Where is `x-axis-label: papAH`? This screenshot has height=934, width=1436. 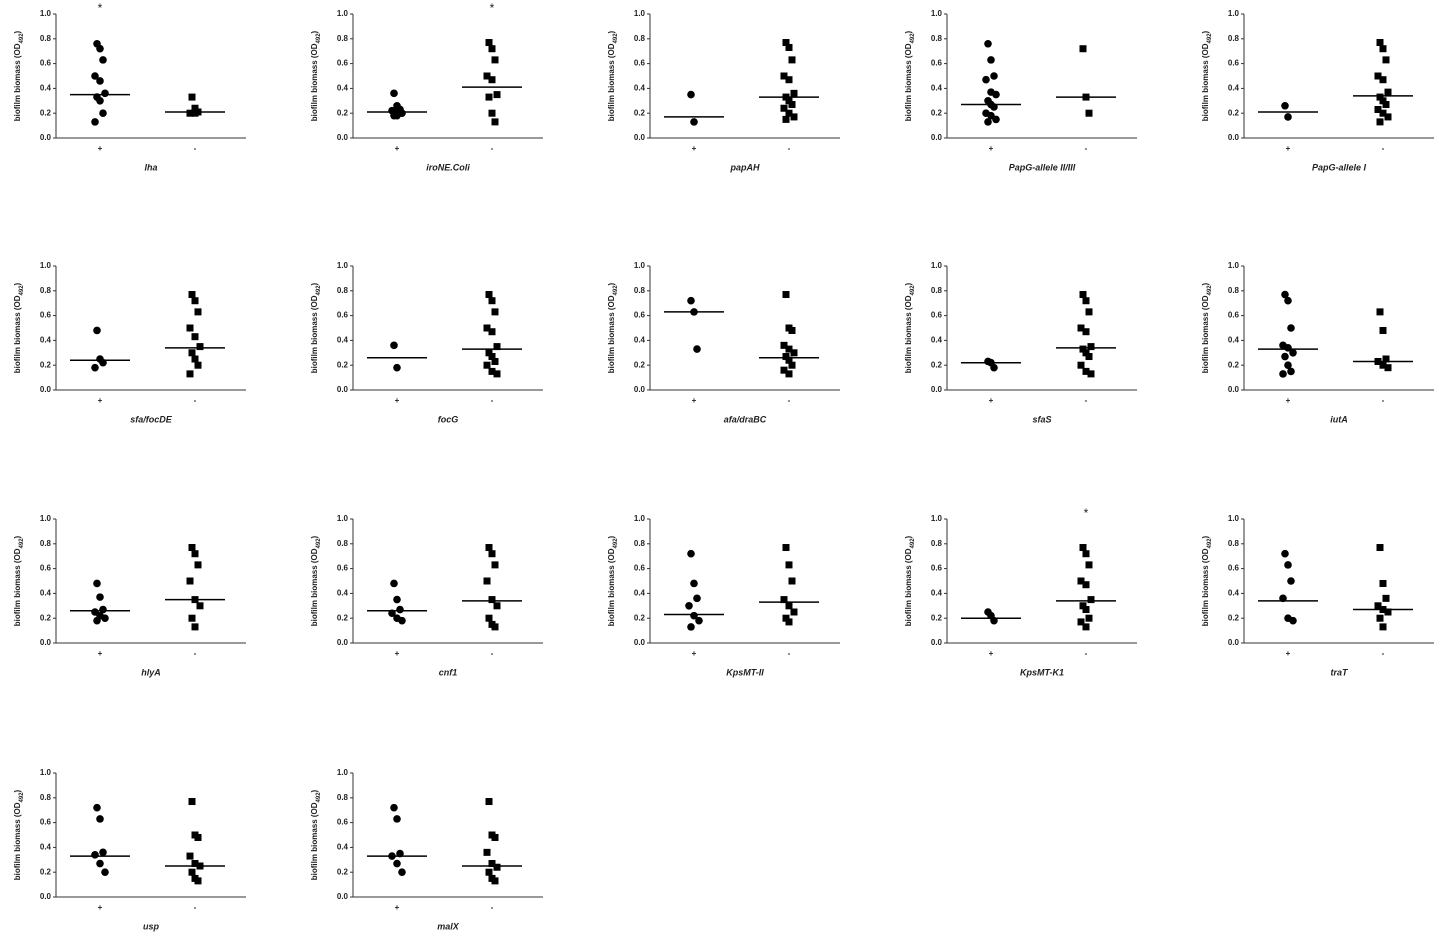
x-axis-label: papAH is located at coordinates (745, 167).